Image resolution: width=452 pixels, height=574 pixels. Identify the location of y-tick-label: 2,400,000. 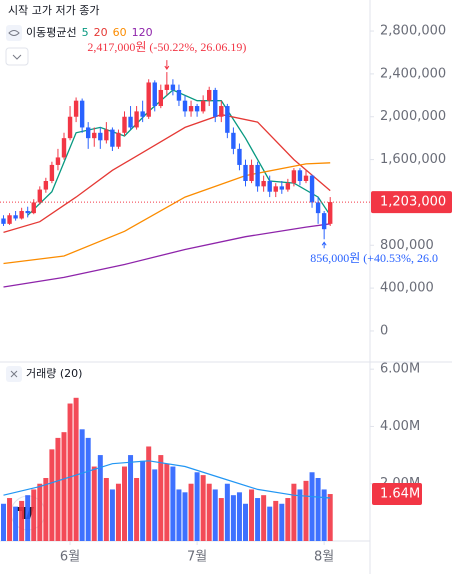
(413, 73).